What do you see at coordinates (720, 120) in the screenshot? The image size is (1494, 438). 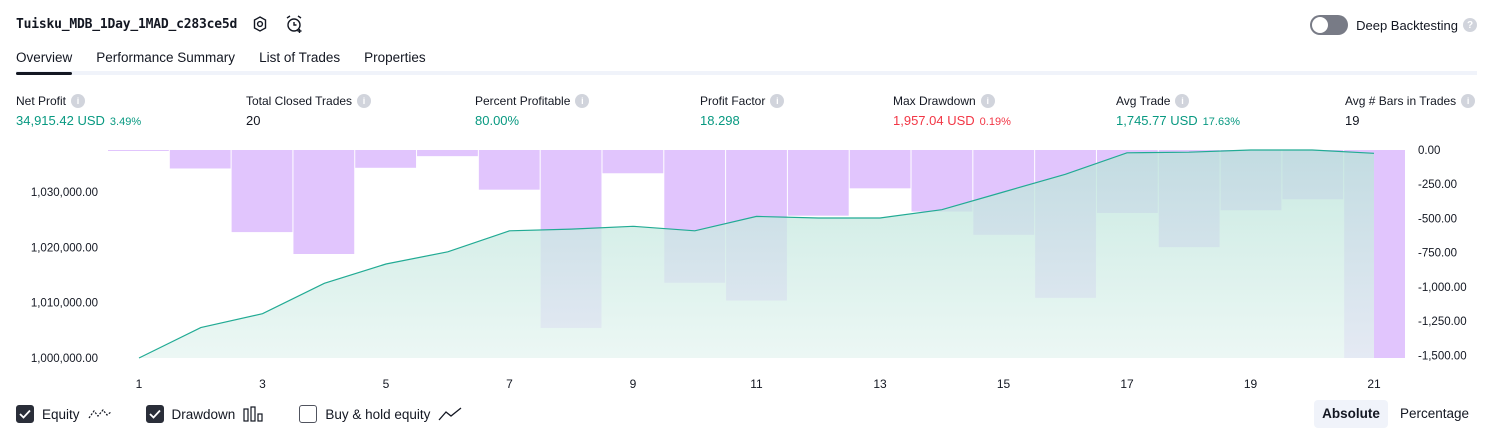 I see `stat-value: 18.298` at bounding box center [720, 120].